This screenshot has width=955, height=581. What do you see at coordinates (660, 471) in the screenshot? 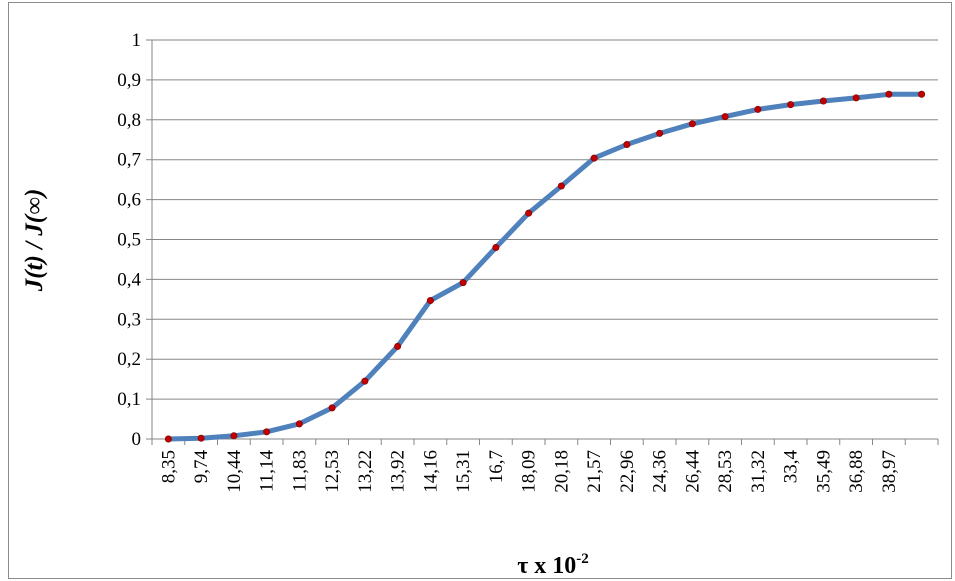
I see `x-tick-label: 24,36` at bounding box center [660, 471].